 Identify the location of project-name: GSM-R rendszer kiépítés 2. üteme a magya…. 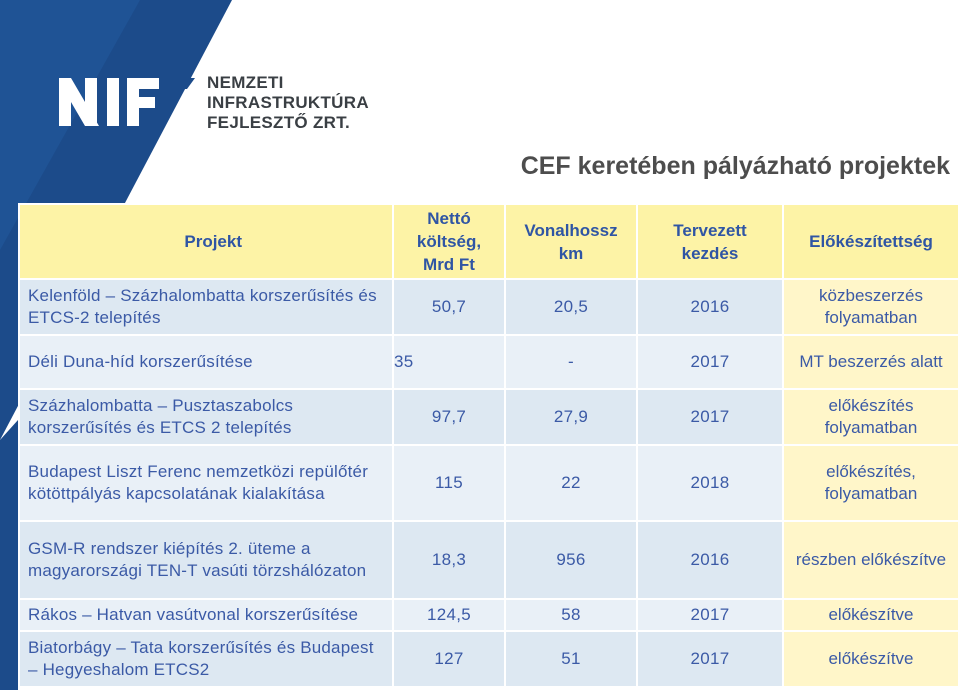
(206, 560).